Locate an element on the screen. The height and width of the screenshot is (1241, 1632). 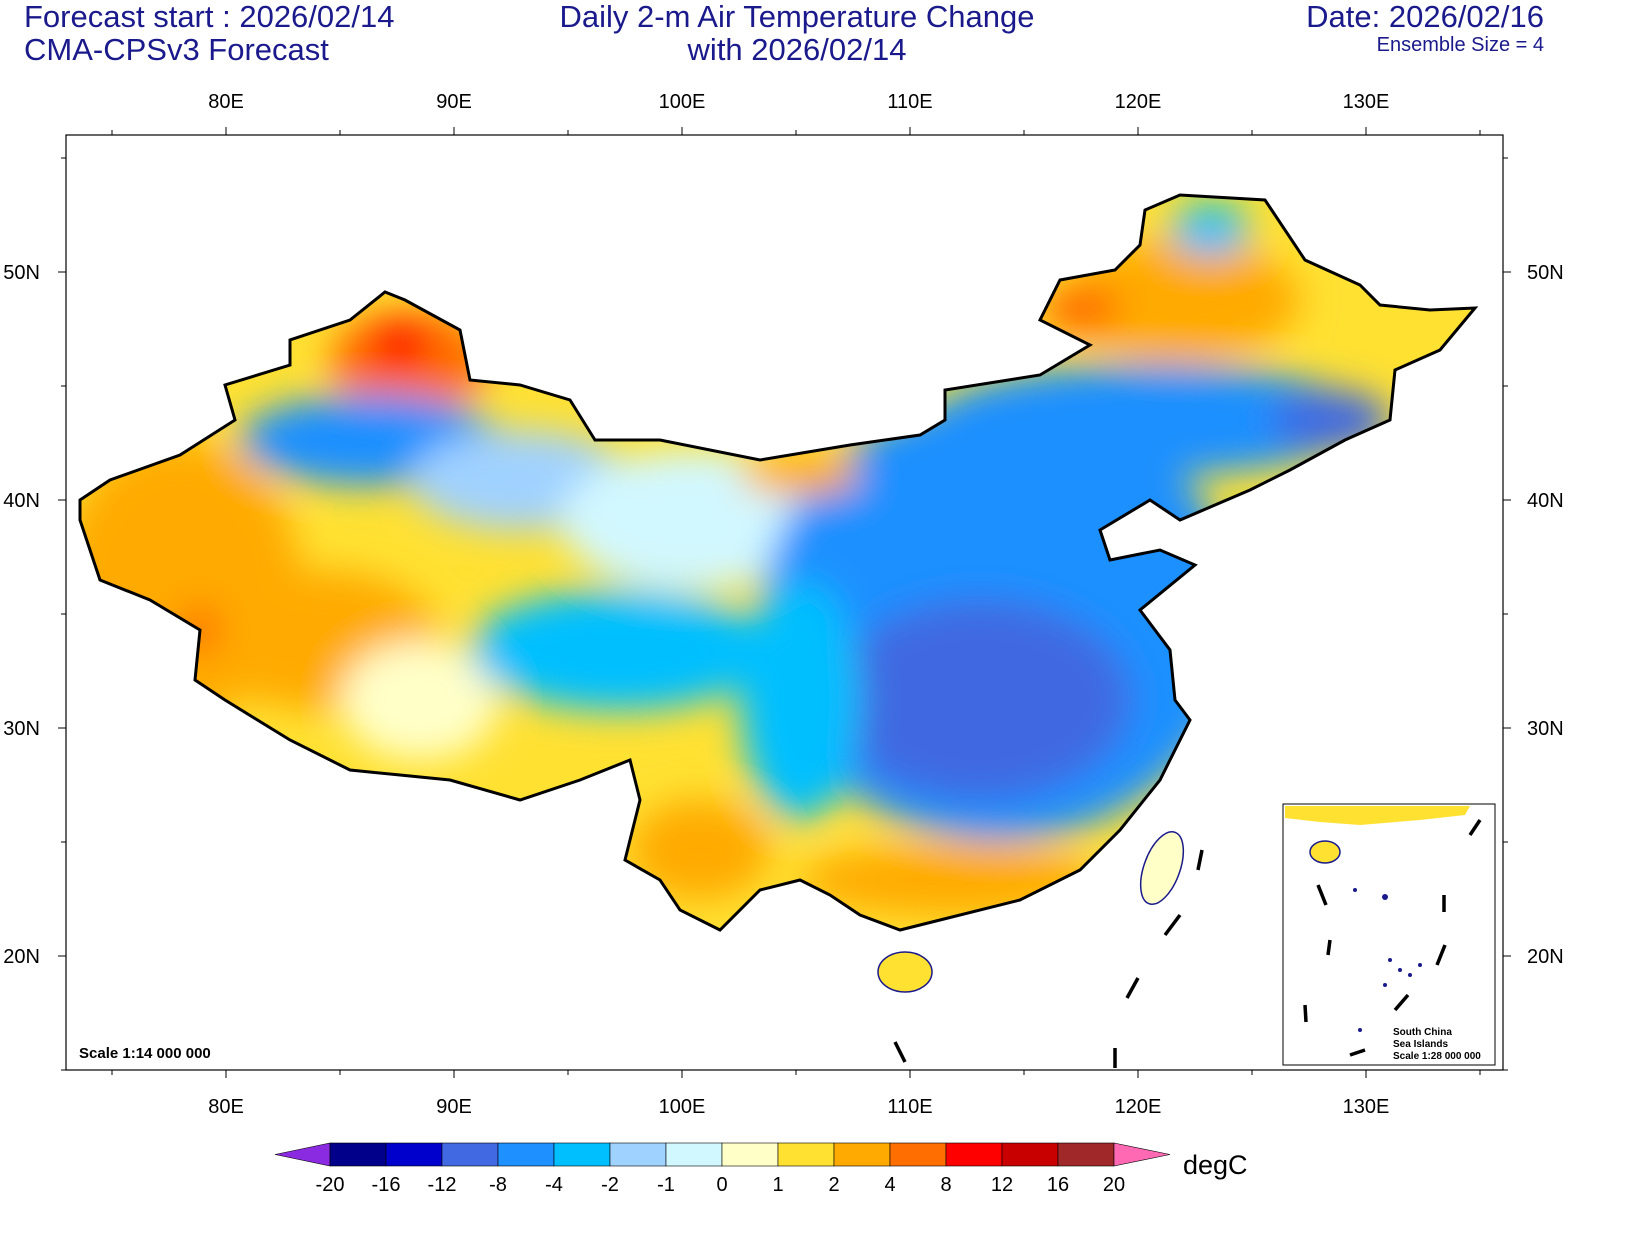
hainan-island is located at coordinates (905, 972).